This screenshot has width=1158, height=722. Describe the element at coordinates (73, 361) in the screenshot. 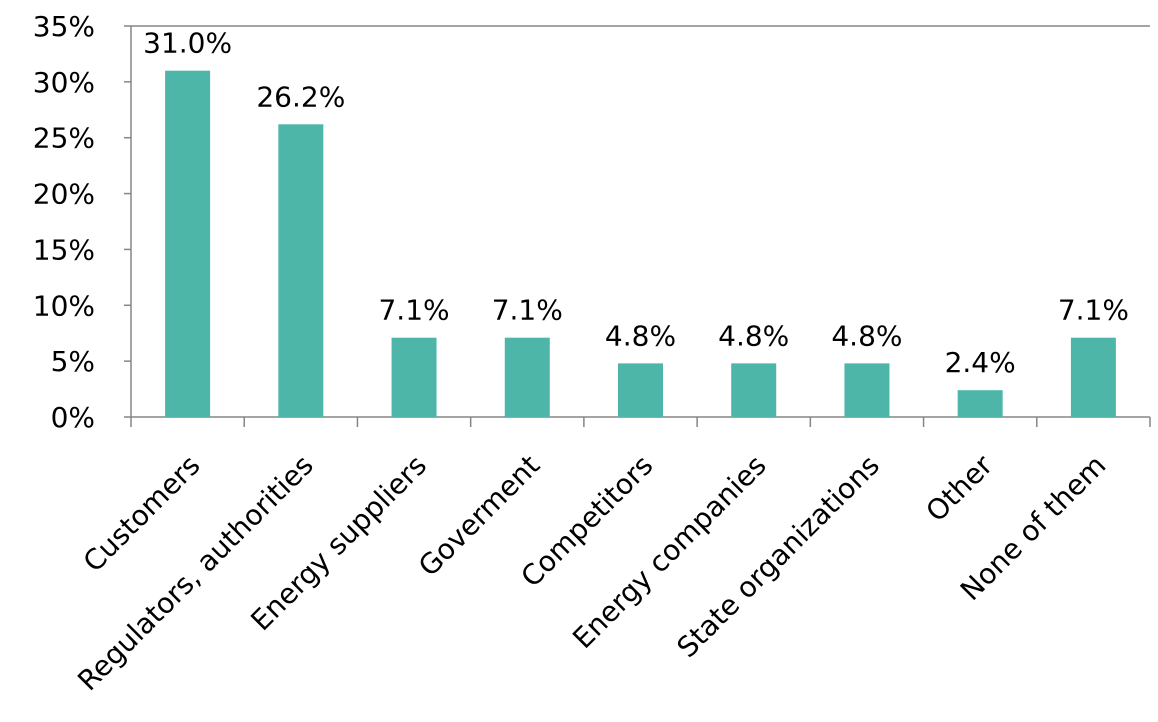

I see `y-tick-label: 5%` at that location.